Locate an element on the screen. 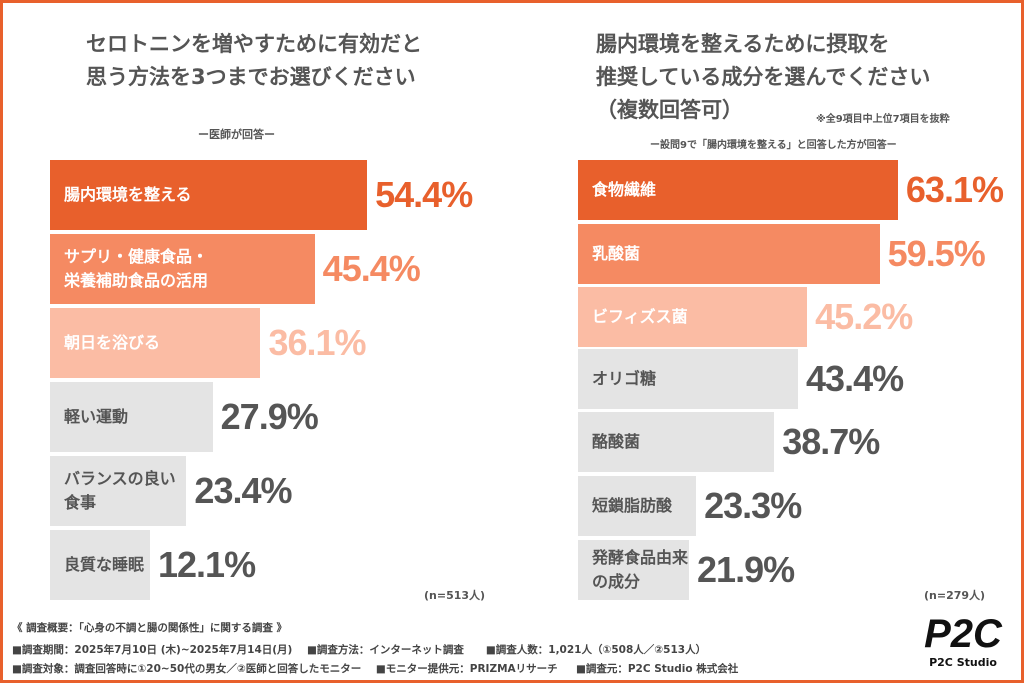 The height and width of the screenshot is (683, 1024). right-chart-title: 腸内環境を整えるために摂取を 推奨している成分を選んでください （複数回答可） is located at coordinates (763, 77).